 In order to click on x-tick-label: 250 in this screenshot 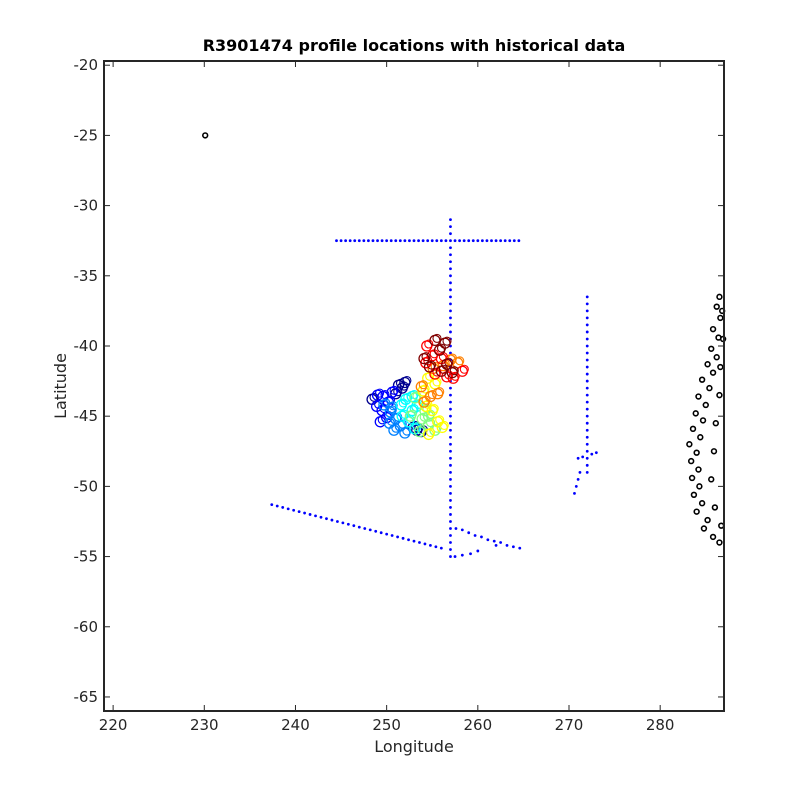, I will do `click(386, 725)`.